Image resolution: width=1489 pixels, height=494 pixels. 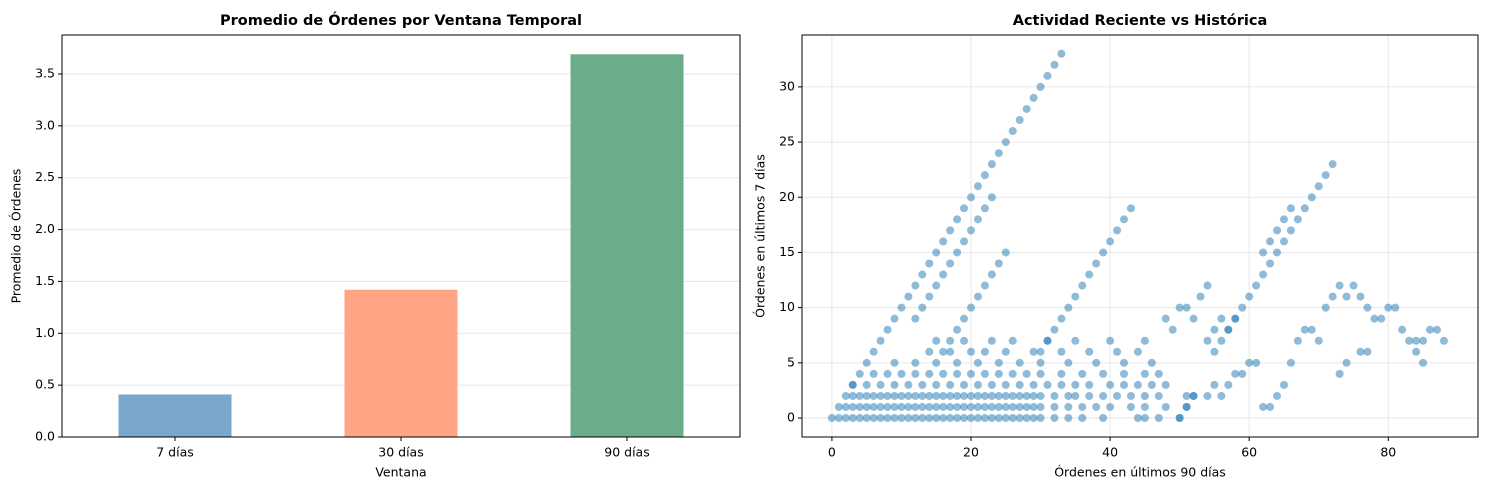 What do you see at coordinates (971, 452) in the screenshot?
I see `x-tick-label: 20` at bounding box center [971, 452].